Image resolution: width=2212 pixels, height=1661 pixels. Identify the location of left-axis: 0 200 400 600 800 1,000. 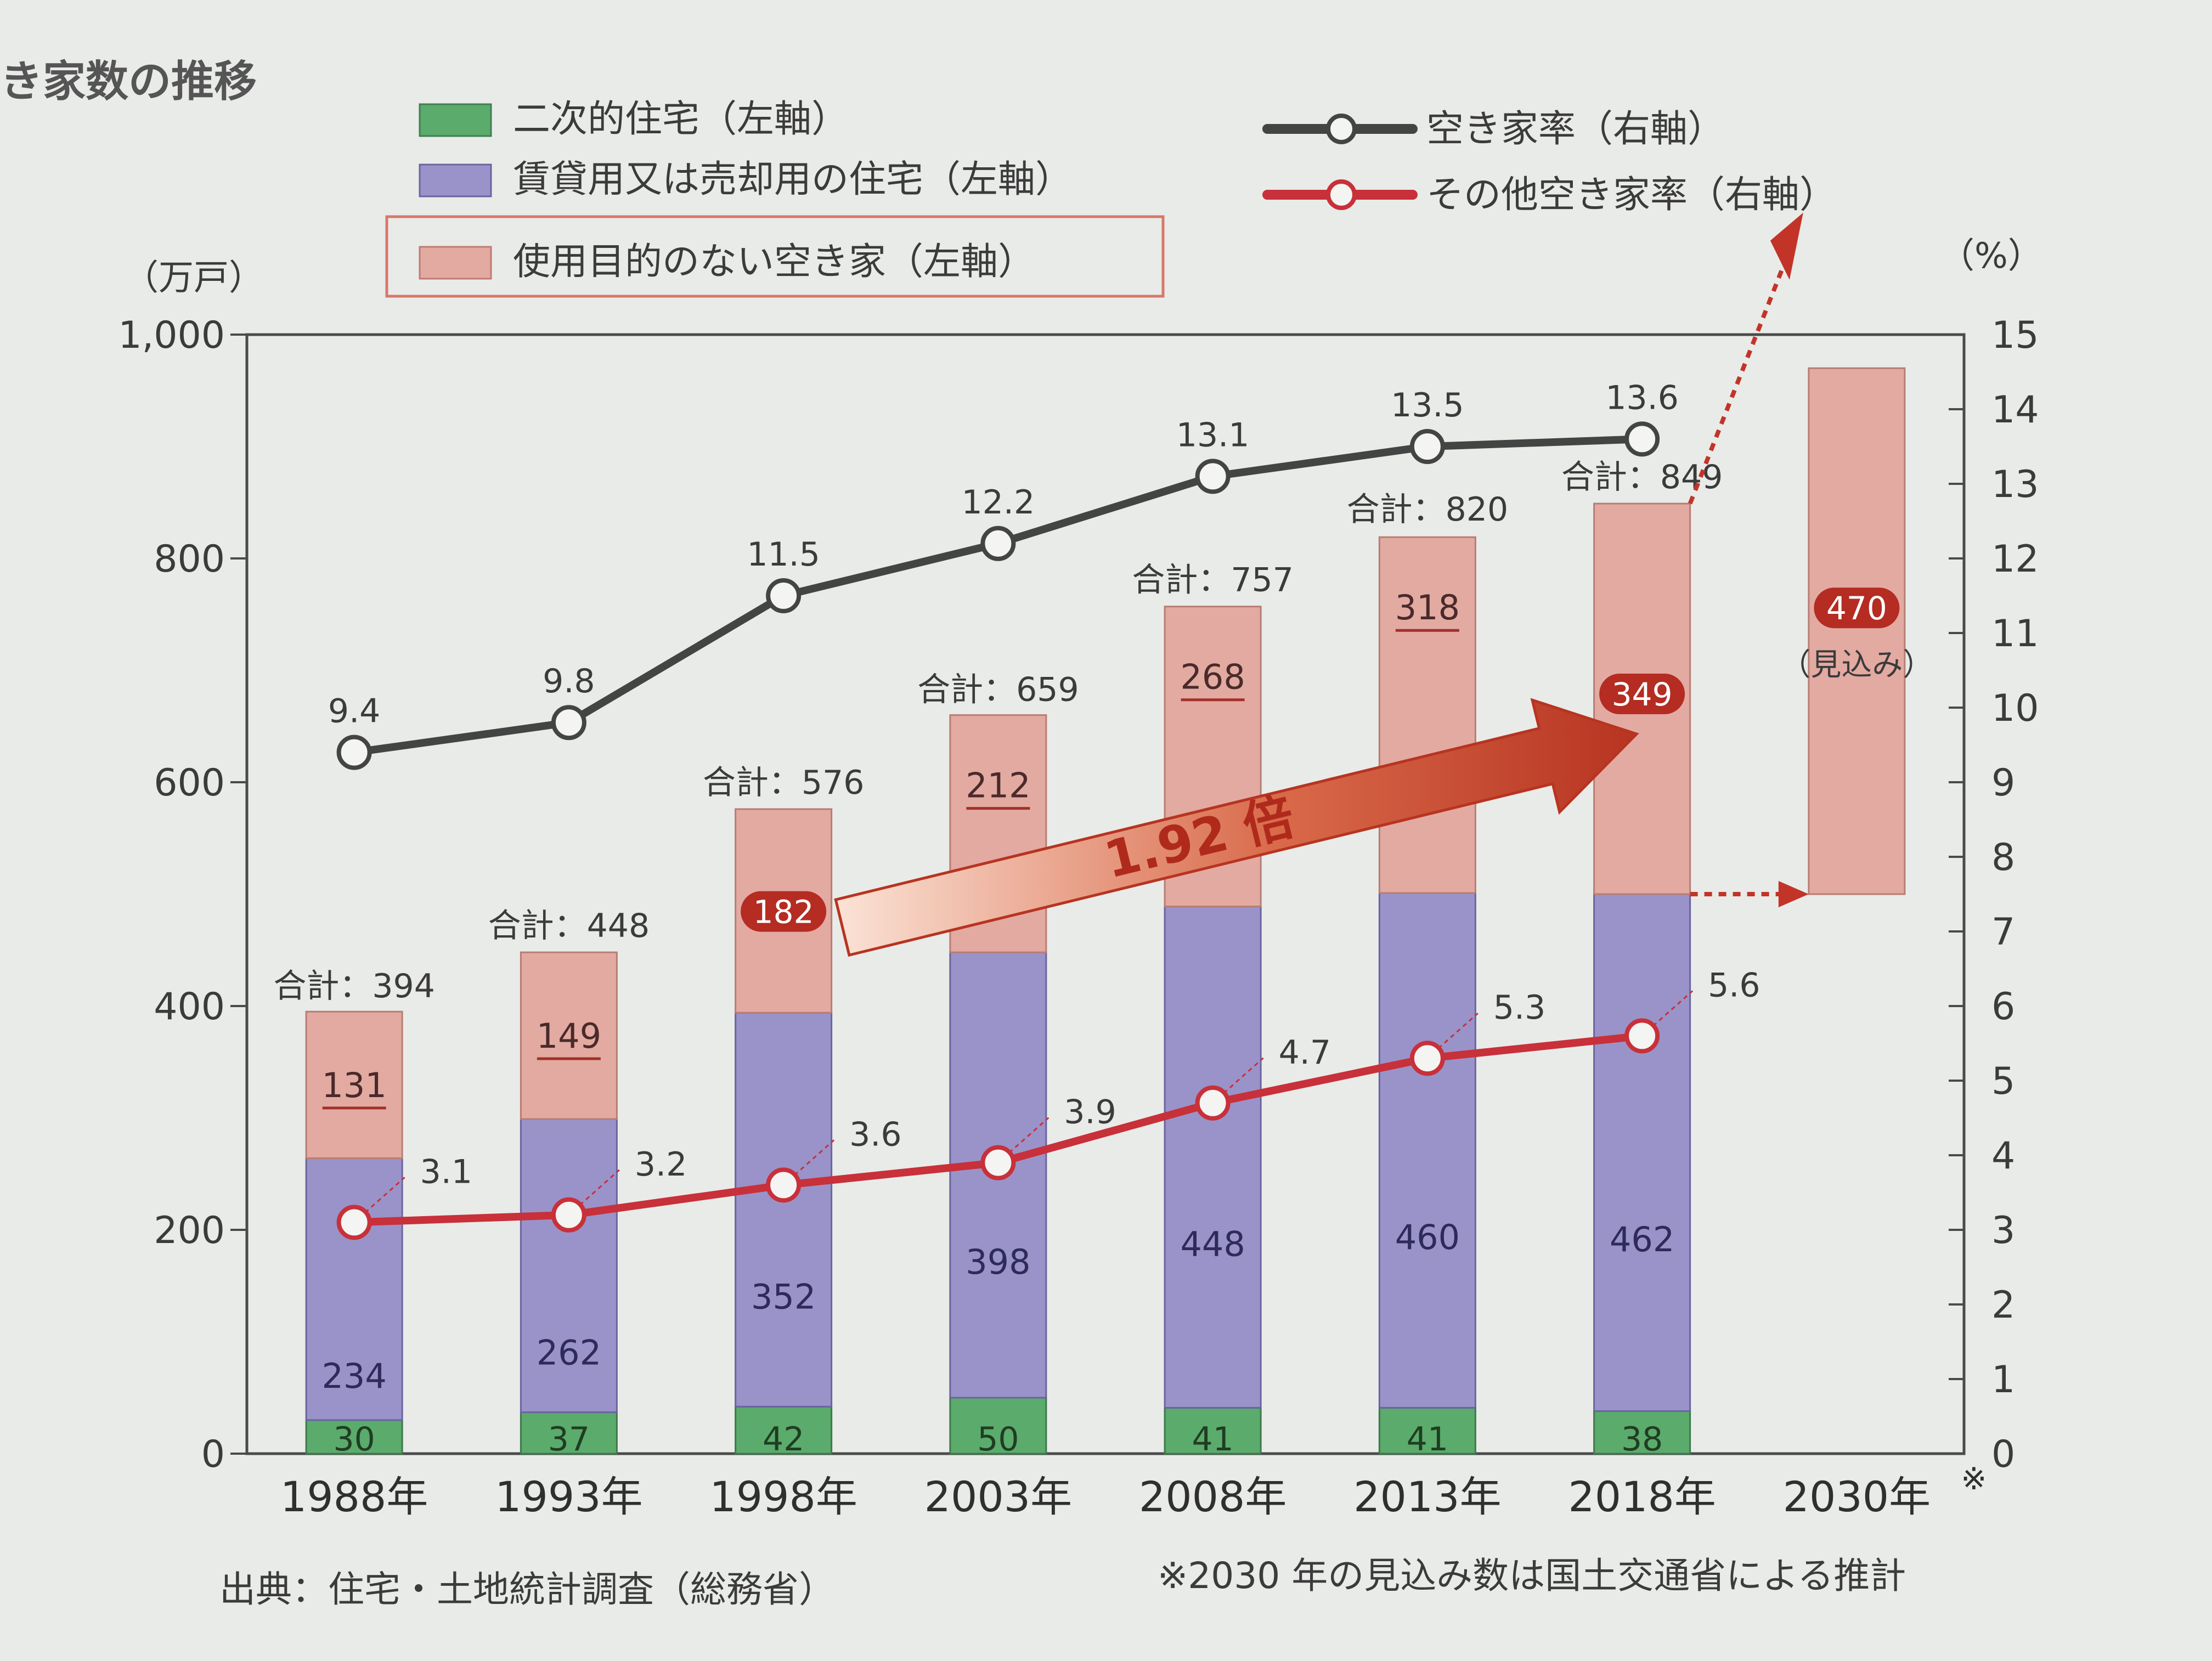
(183, 895).